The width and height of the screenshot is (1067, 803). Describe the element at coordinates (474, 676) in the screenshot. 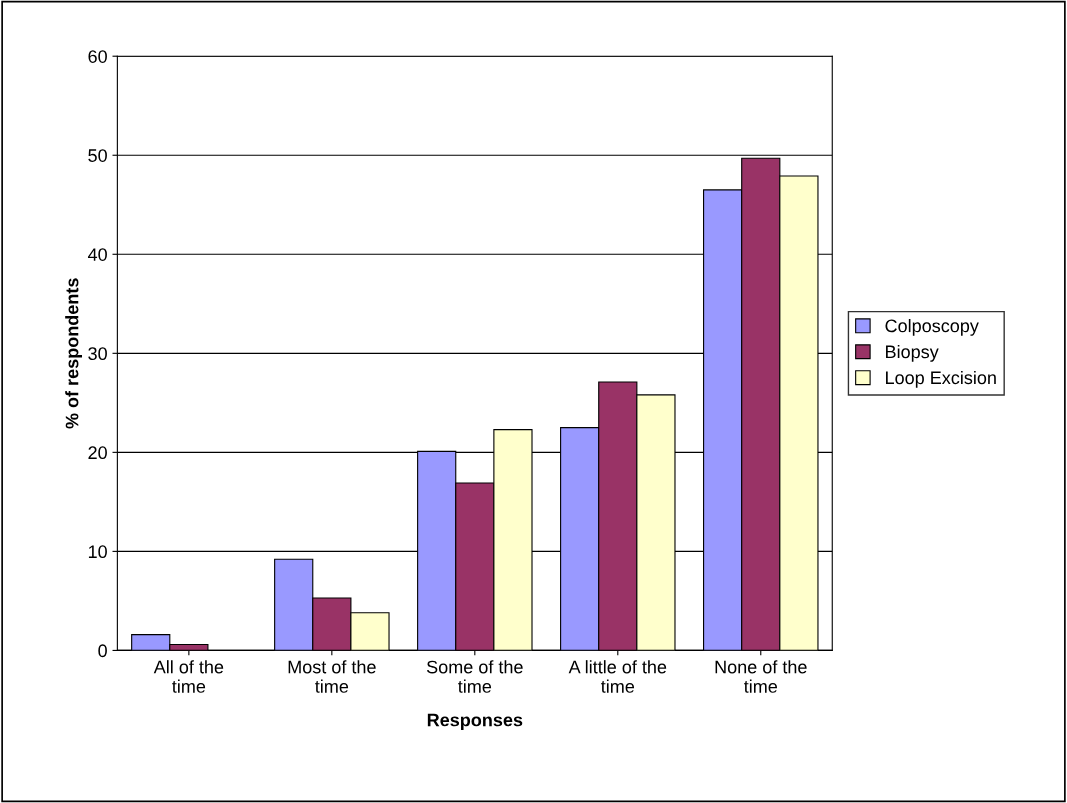

I see `x-tick-label: Some of the time` at that location.